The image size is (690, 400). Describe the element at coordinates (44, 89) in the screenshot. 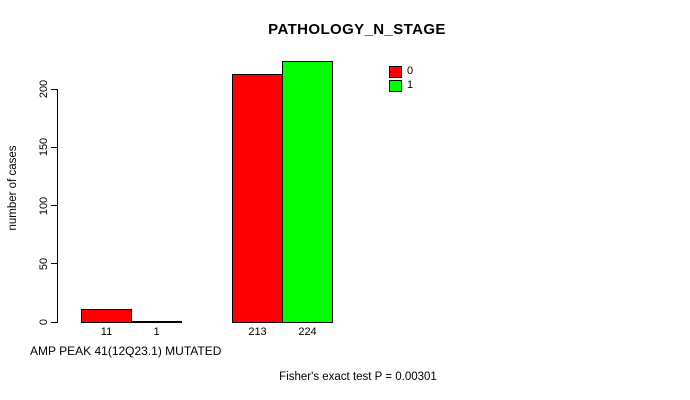

I see `y-tick-label: 200` at that location.